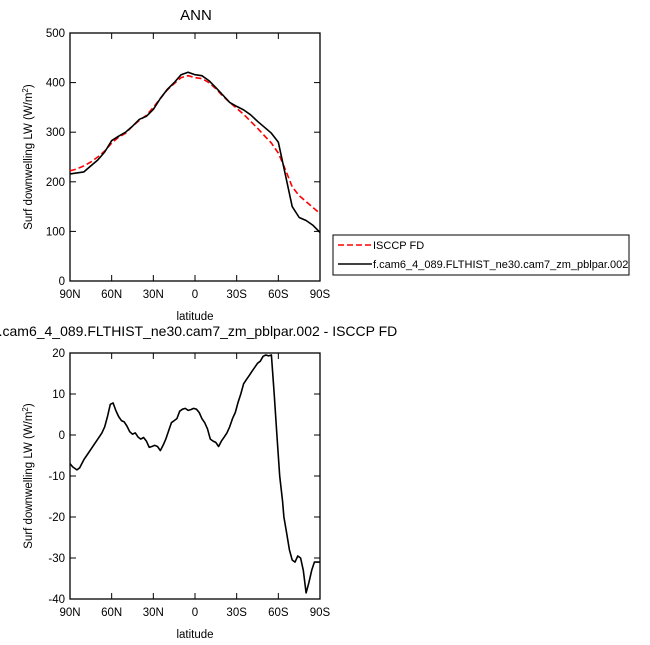  What do you see at coordinates (320, 613) in the screenshot?
I see `bottom-x-tick-label: 90S` at bounding box center [320, 613].